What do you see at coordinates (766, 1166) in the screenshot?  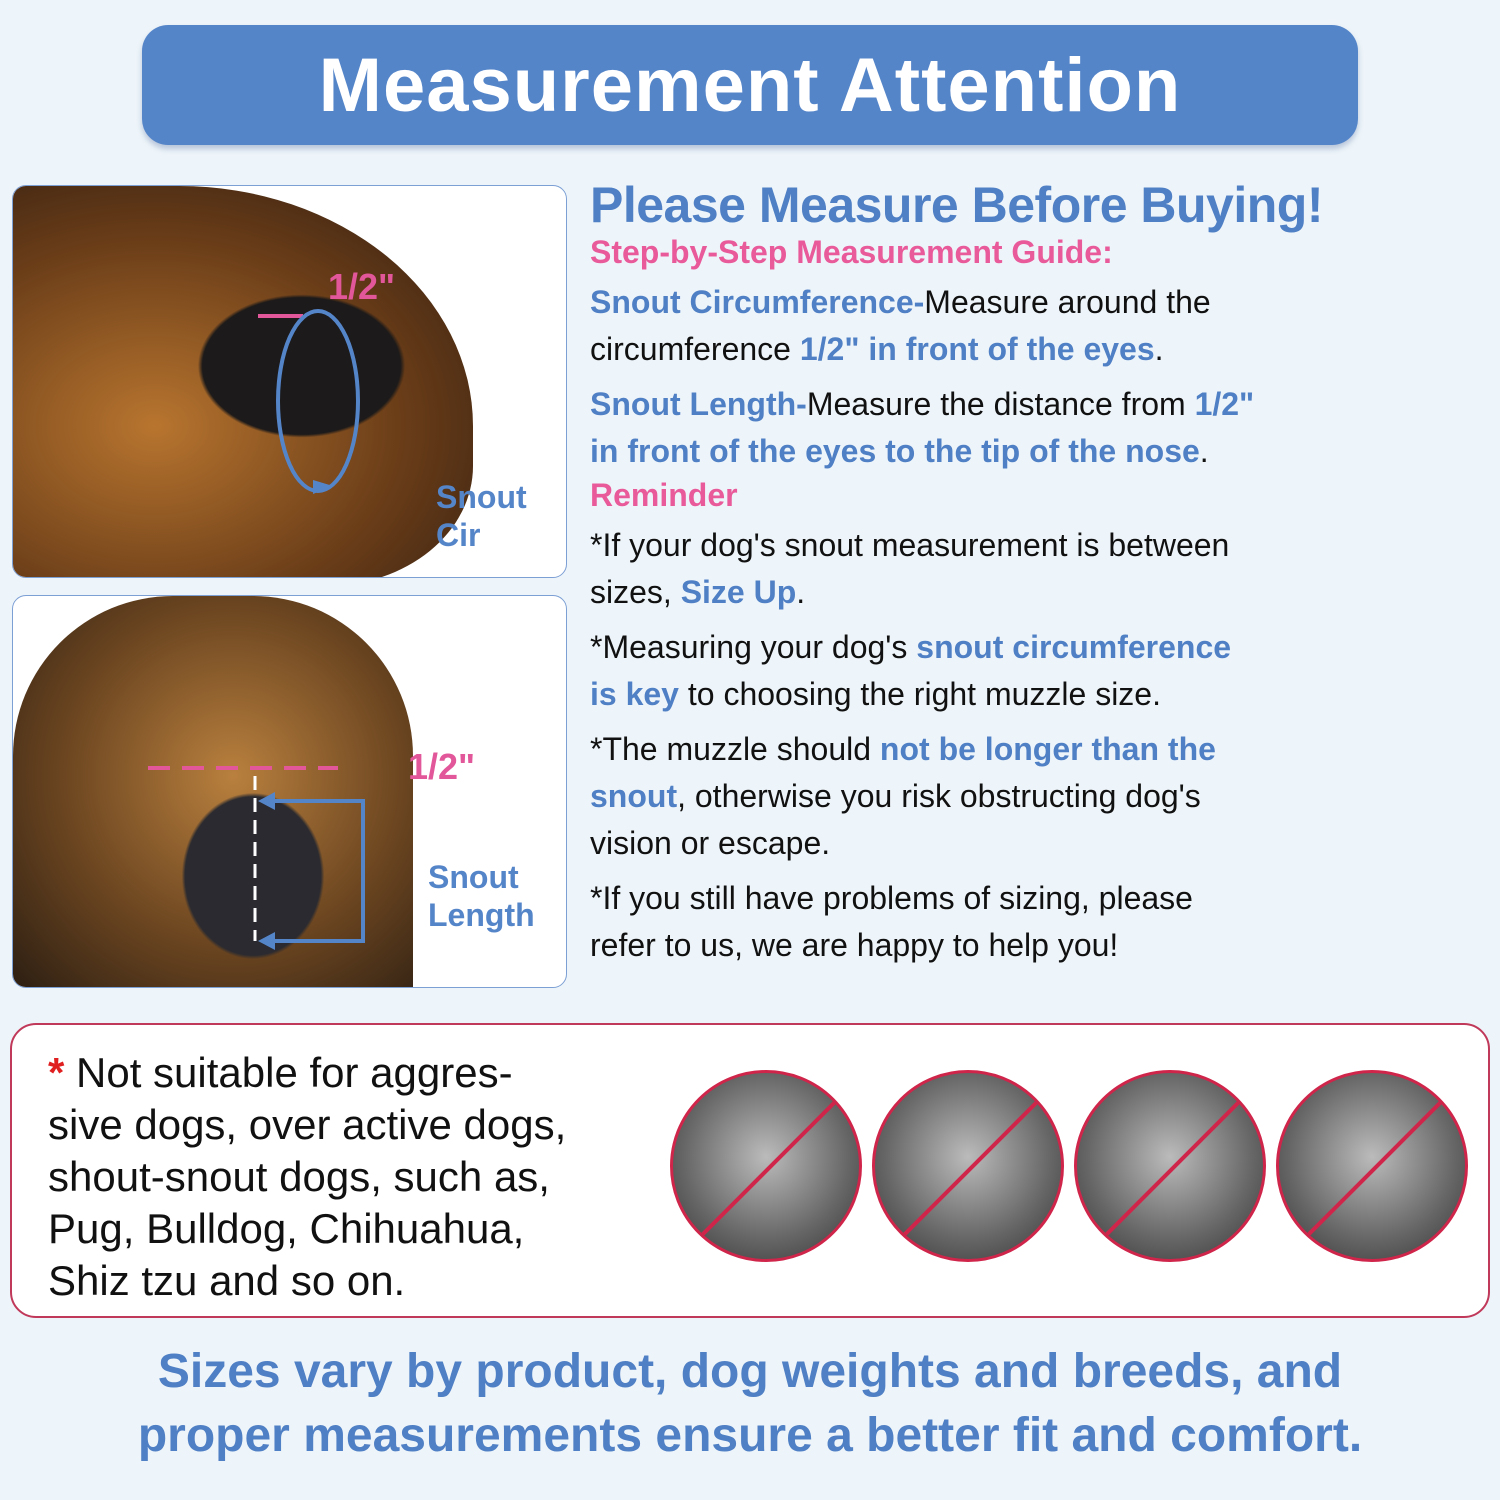 I see `no-pug-icon` at bounding box center [766, 1166].